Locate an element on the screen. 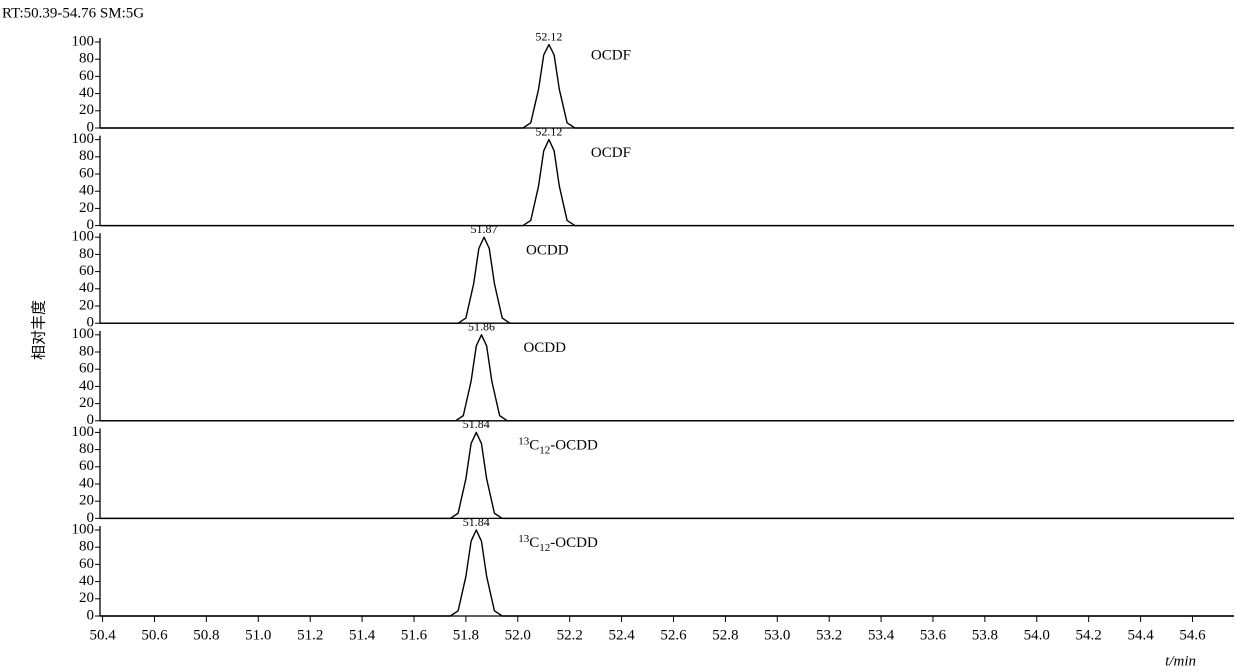  x-tick-label: 54.2 is located at coordinates (1089, 635).